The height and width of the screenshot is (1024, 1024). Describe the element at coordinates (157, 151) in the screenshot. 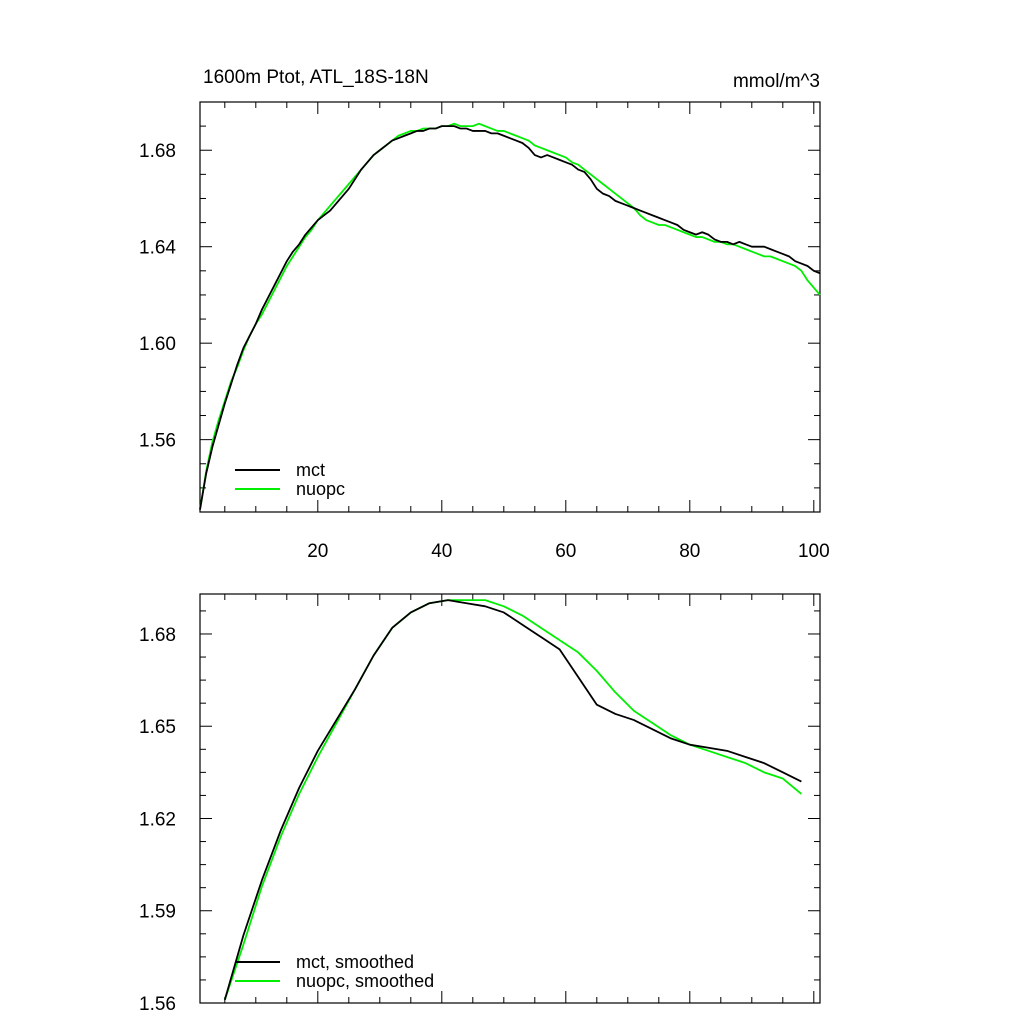

I see `top-y-tick-label: 1.68` at that location.